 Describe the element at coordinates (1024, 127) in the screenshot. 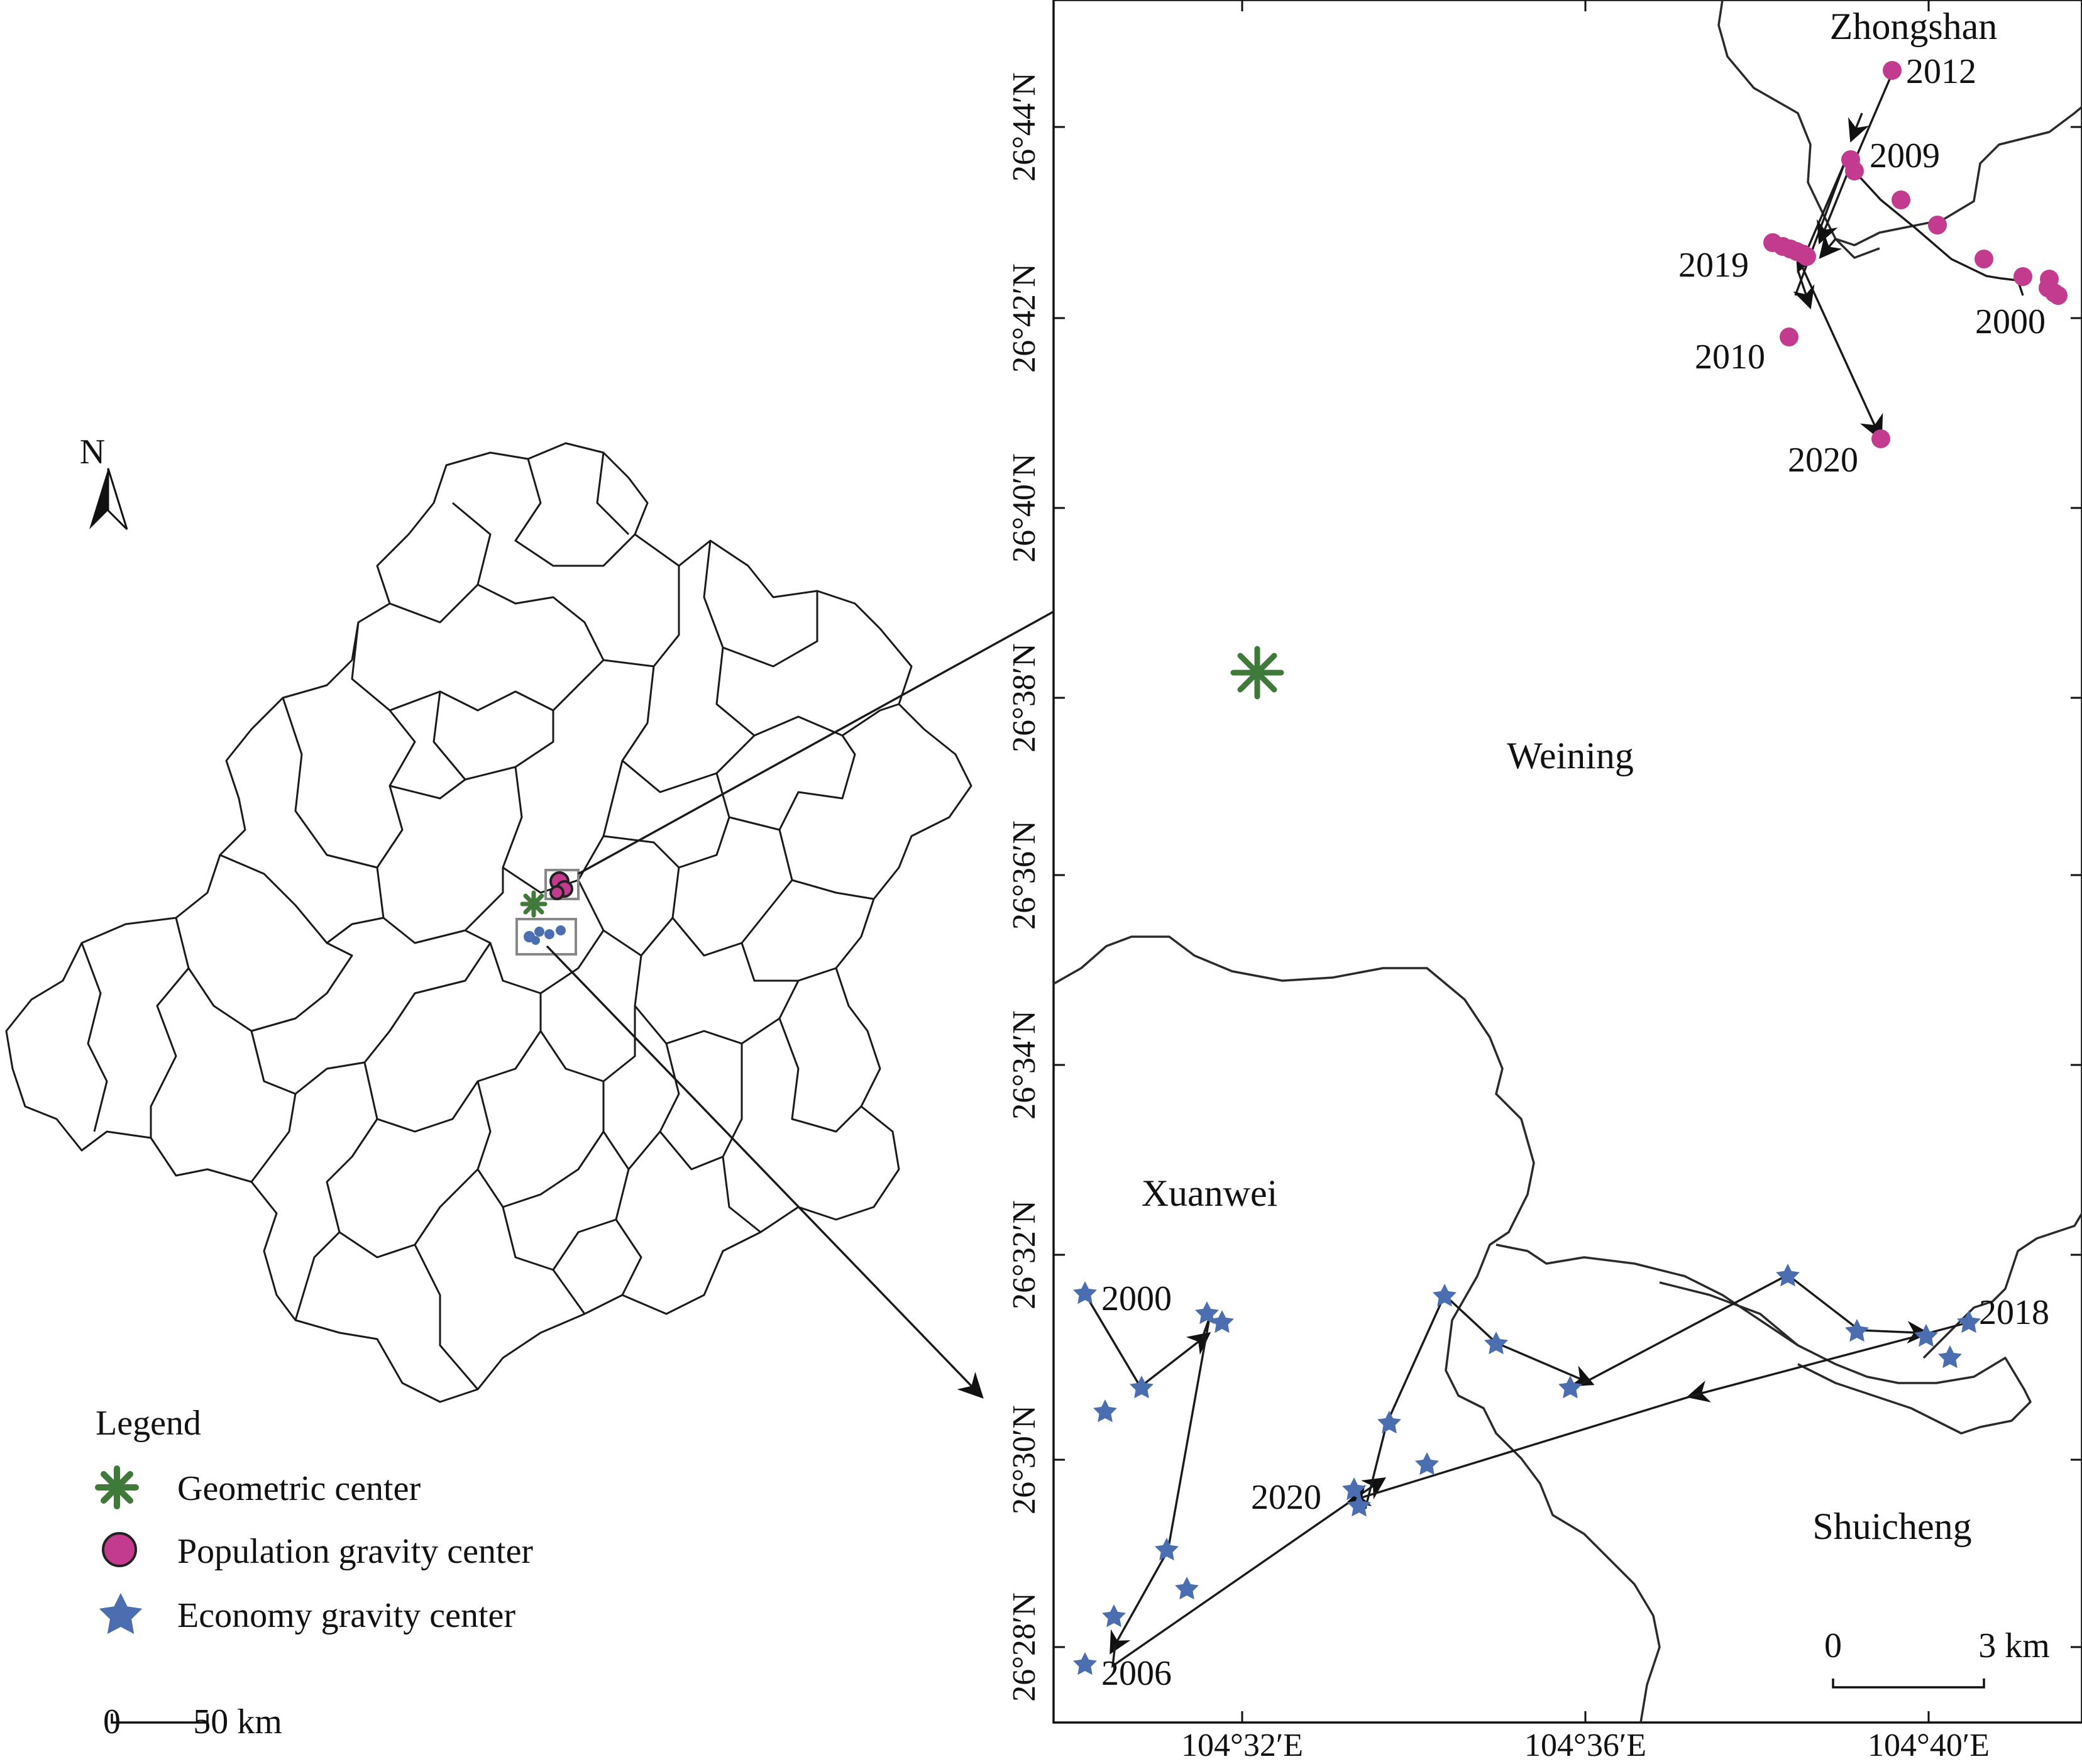

I see `svg-text: 26°44′N` at that location.